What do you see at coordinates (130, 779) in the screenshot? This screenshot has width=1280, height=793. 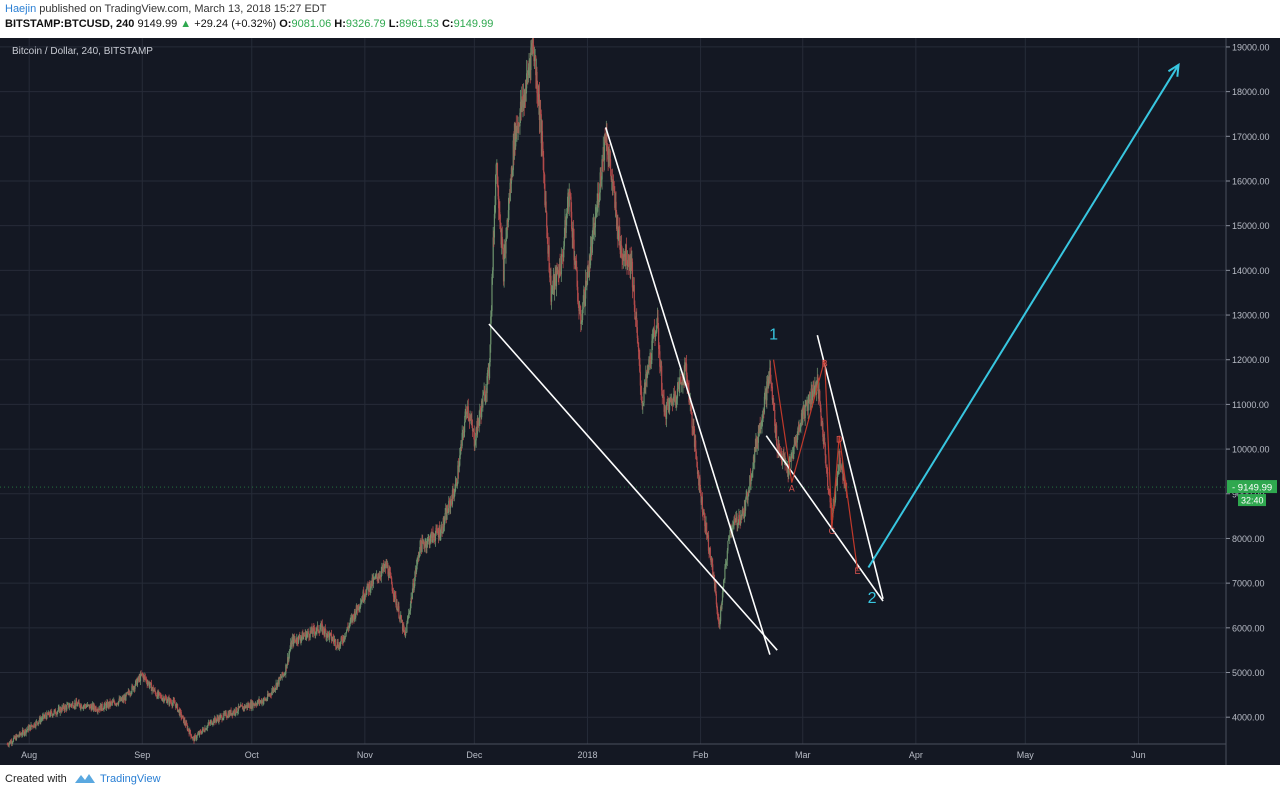 I see `tradingview-brand: TradingView` at bounding box center [130, 779].